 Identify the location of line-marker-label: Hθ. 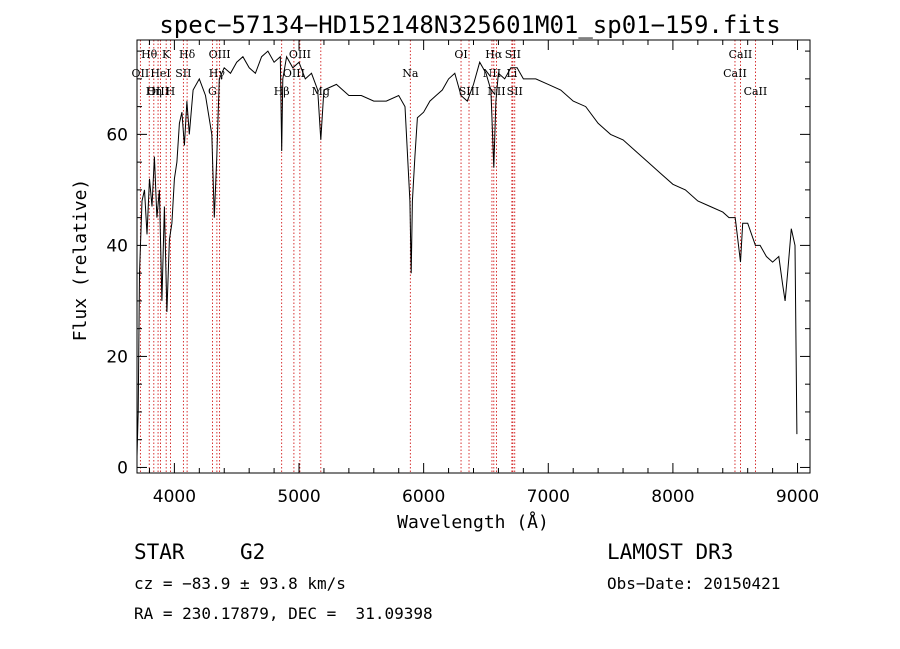
(149, 54).